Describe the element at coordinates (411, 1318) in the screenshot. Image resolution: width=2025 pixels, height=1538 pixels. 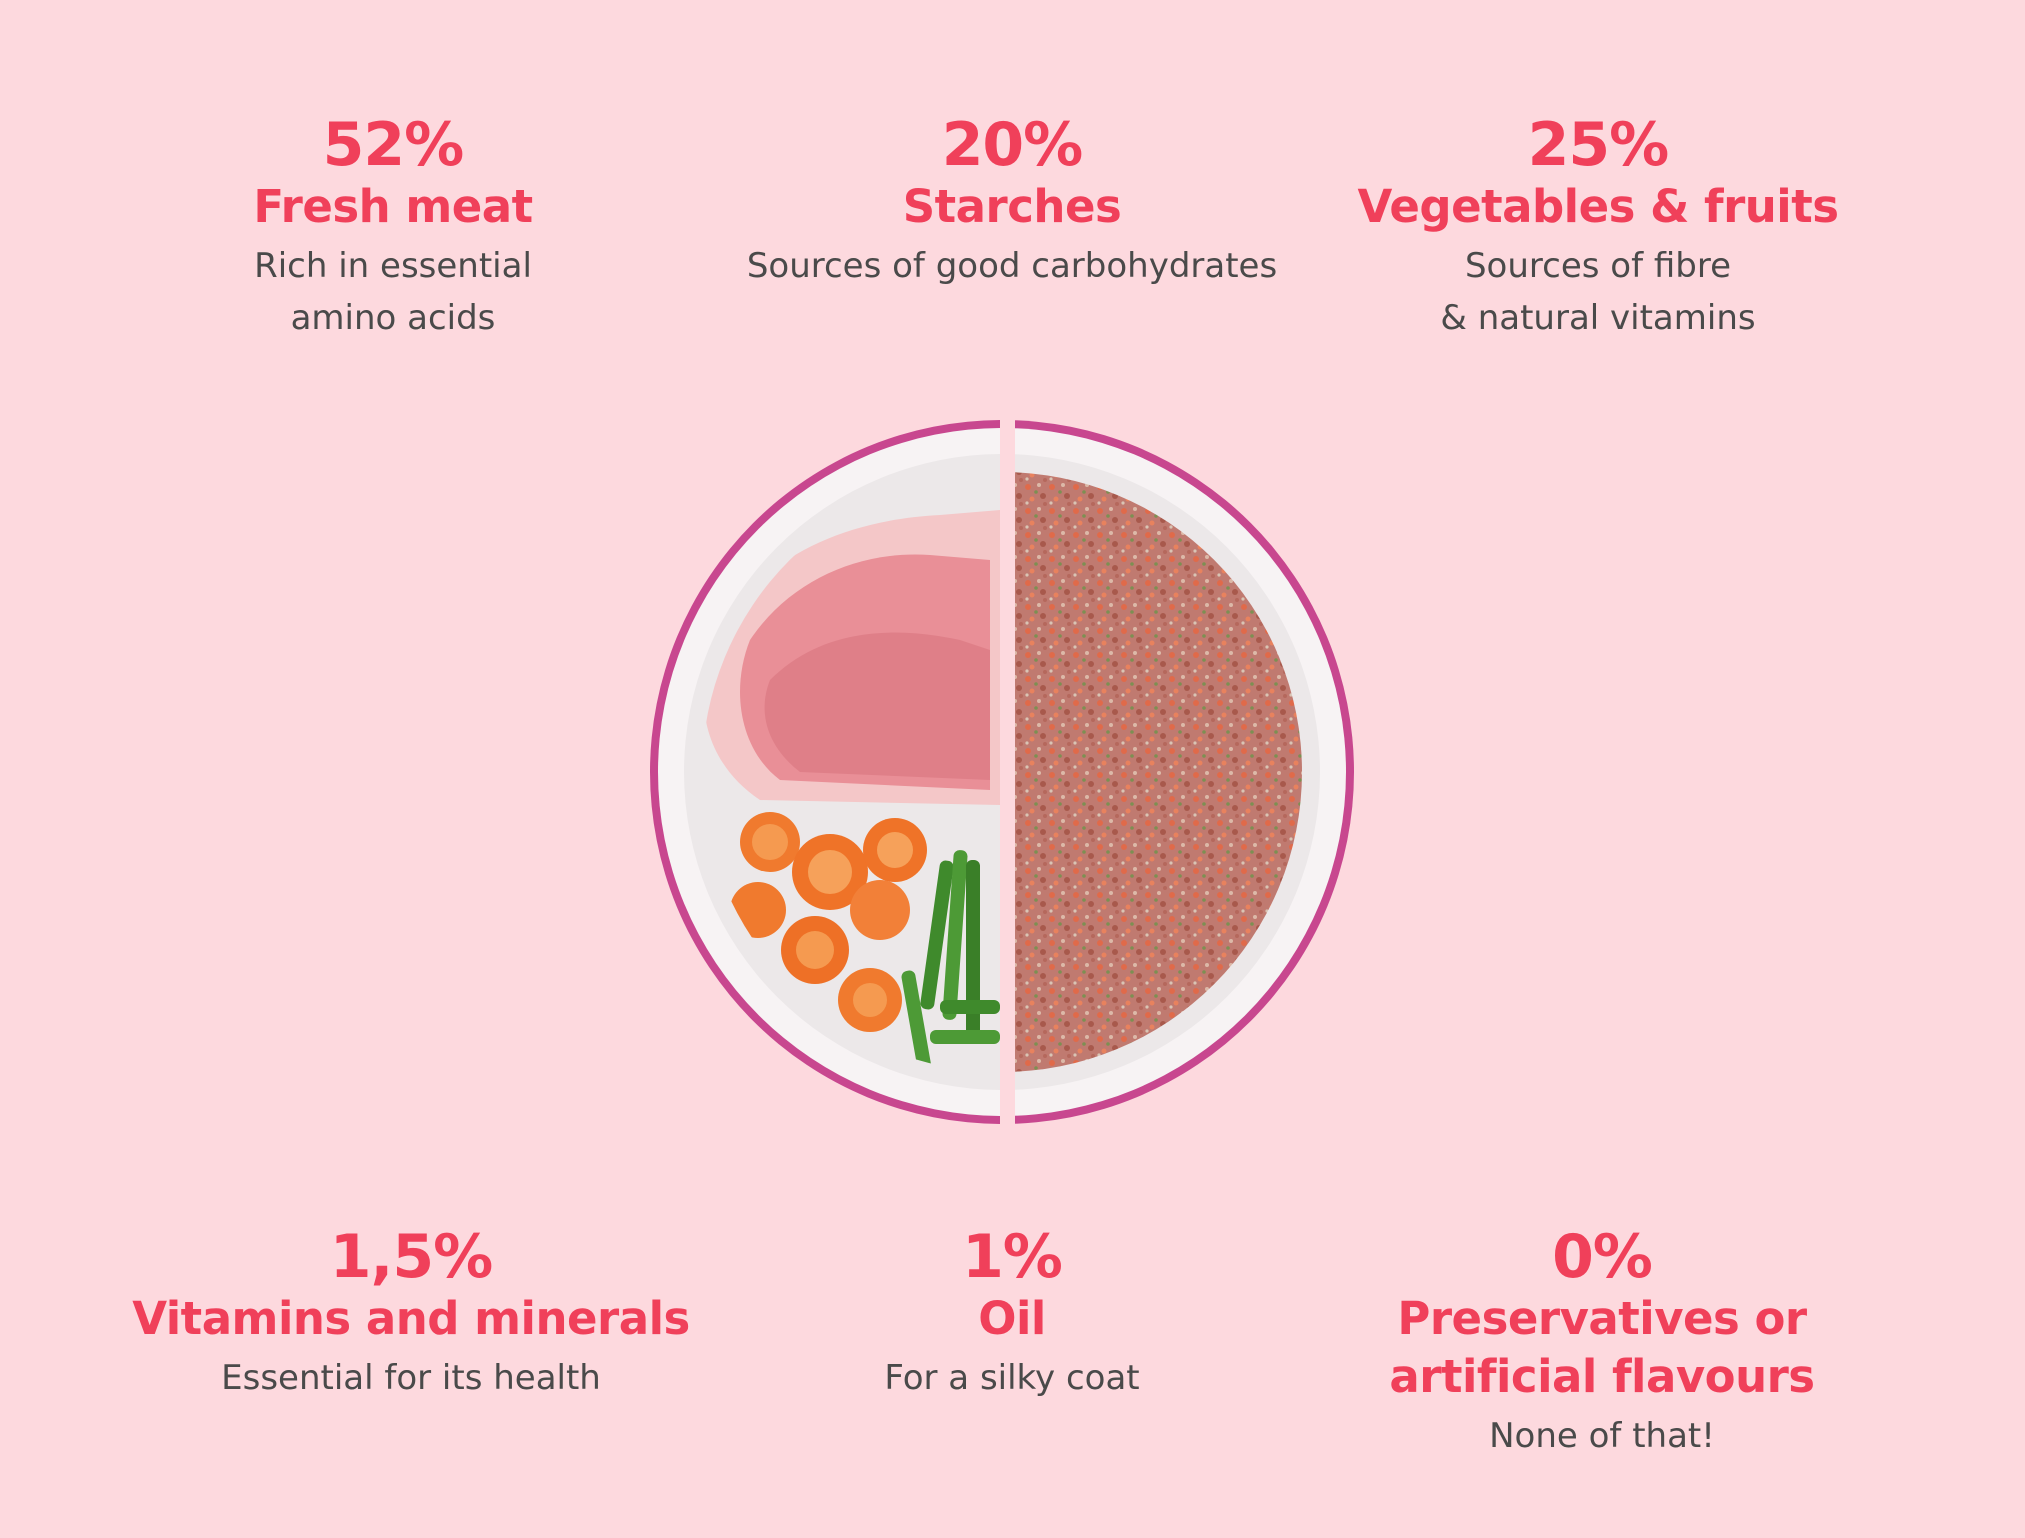
I see `vitamins-title: Vitamins and minerals` at that location.